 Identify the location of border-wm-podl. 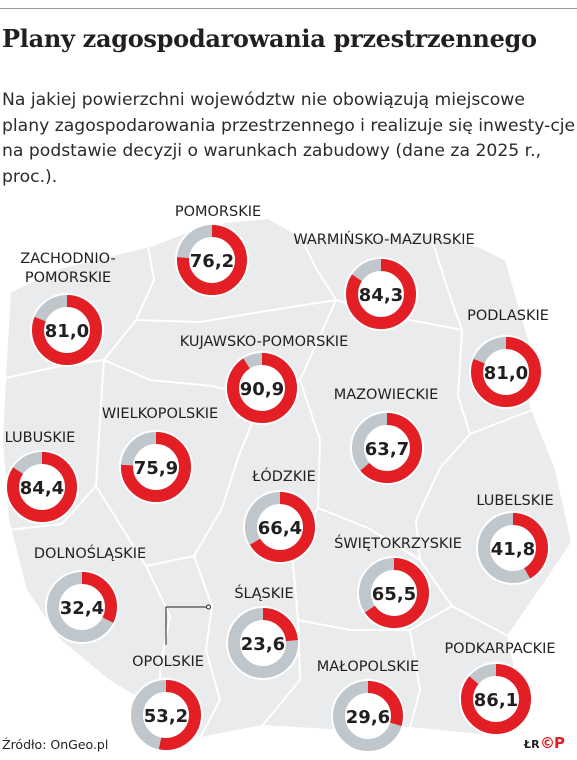
(446, 282).